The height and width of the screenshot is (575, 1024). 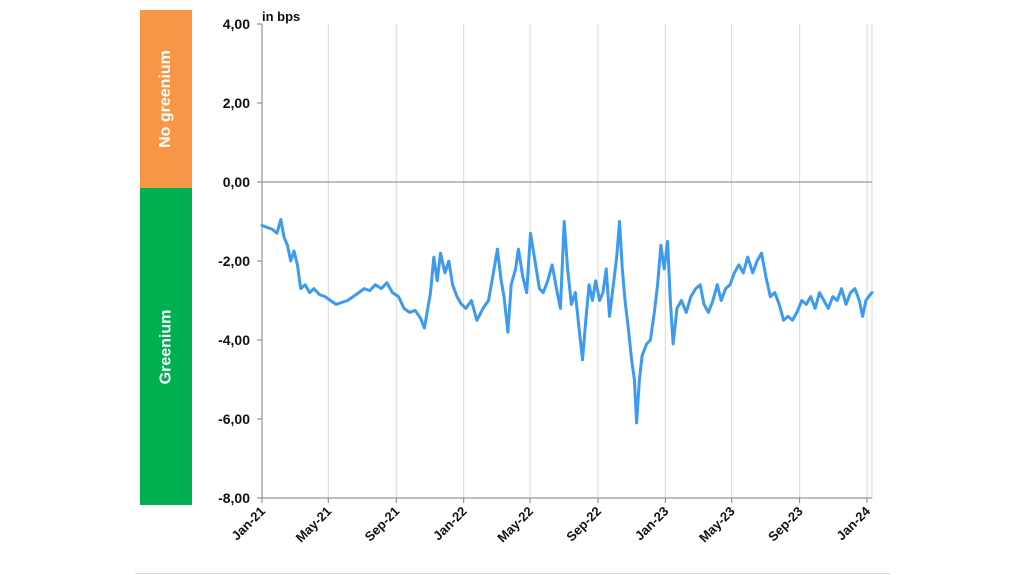 I want to click on x-tick-label: May-21, so click(x=314, y=525).